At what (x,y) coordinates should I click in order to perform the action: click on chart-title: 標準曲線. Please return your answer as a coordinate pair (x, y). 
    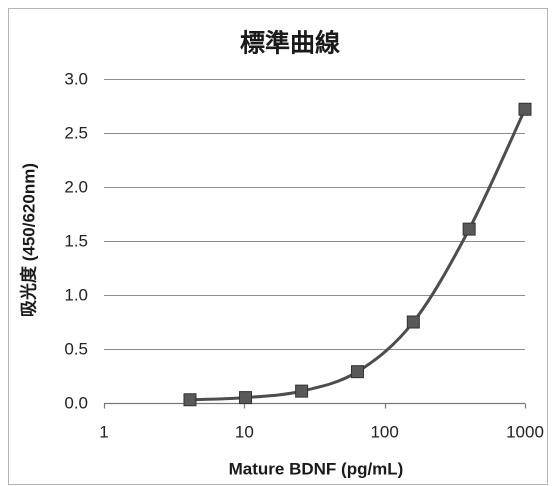
    Looking at the image, I should click on (290, 43).